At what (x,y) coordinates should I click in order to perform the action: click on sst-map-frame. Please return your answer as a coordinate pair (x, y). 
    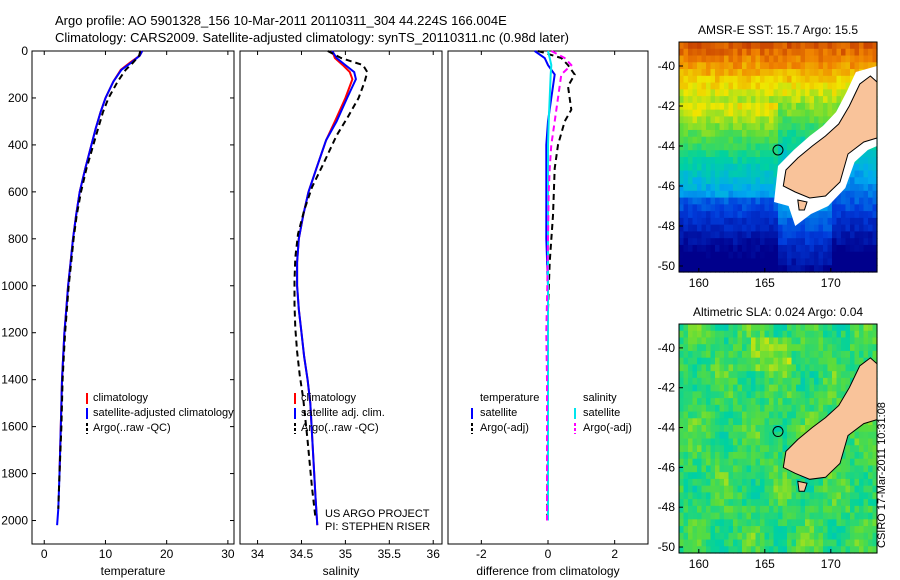
    Looking at the image, I should click on (778, 157).